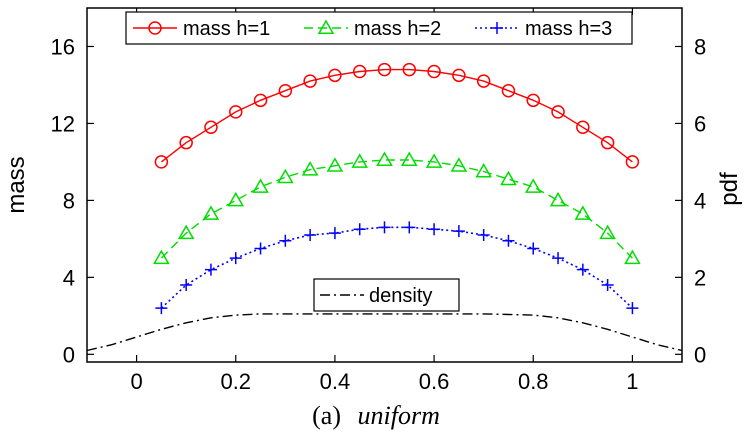 The image size is (750, 438). What do you see at coordinates (568, 29) in the screenshot?
I see `legend-label-2: mass h=3` at bounding box center [568, 29].